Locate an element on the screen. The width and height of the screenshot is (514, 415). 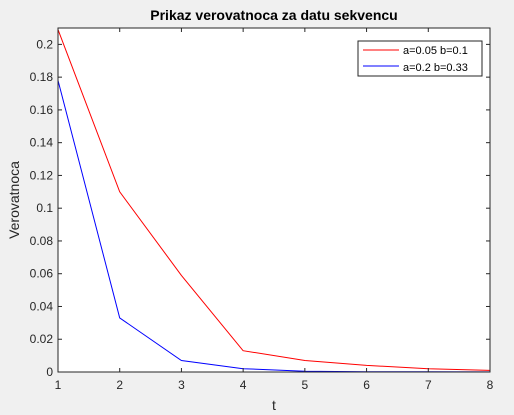
legend: a=0.05 b=0.1 a=0.2 b=0.33 is located at coordinates (420, 58).